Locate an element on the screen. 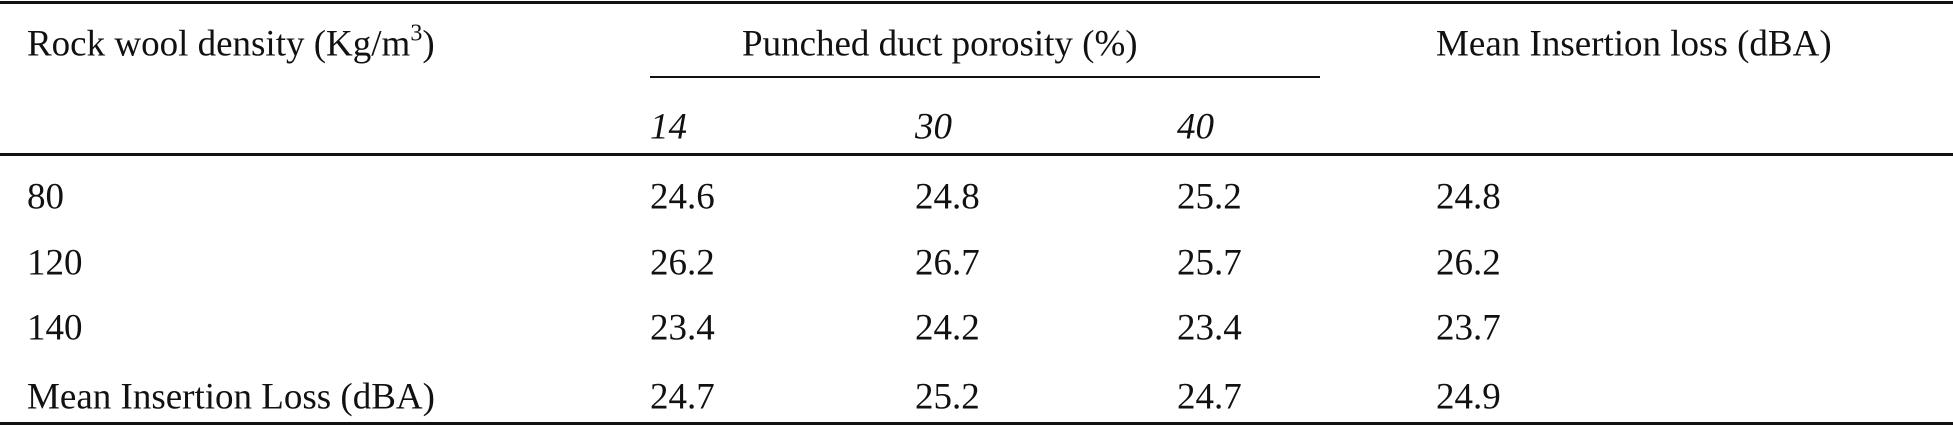 The height and width of the screenshot is (426, 1953). top-rule is located at coordinates (976, 2).